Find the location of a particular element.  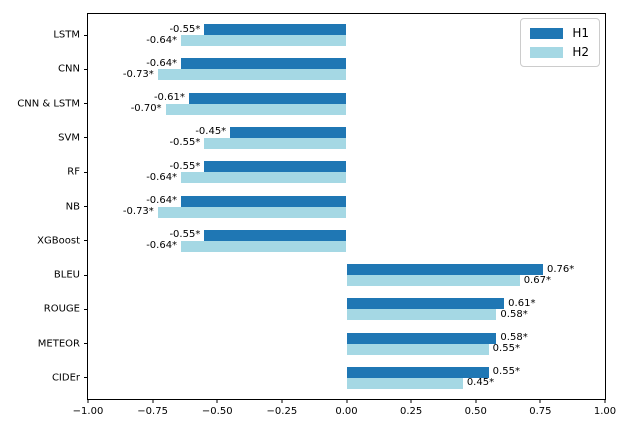

bar-value-label: -0.70* is located at coordinates (146, 109).